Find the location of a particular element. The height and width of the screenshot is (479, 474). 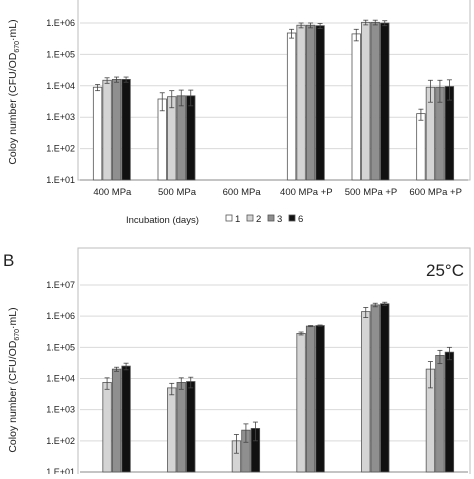

x-category-label: 600 MPa is located at coordinates (242, 192).